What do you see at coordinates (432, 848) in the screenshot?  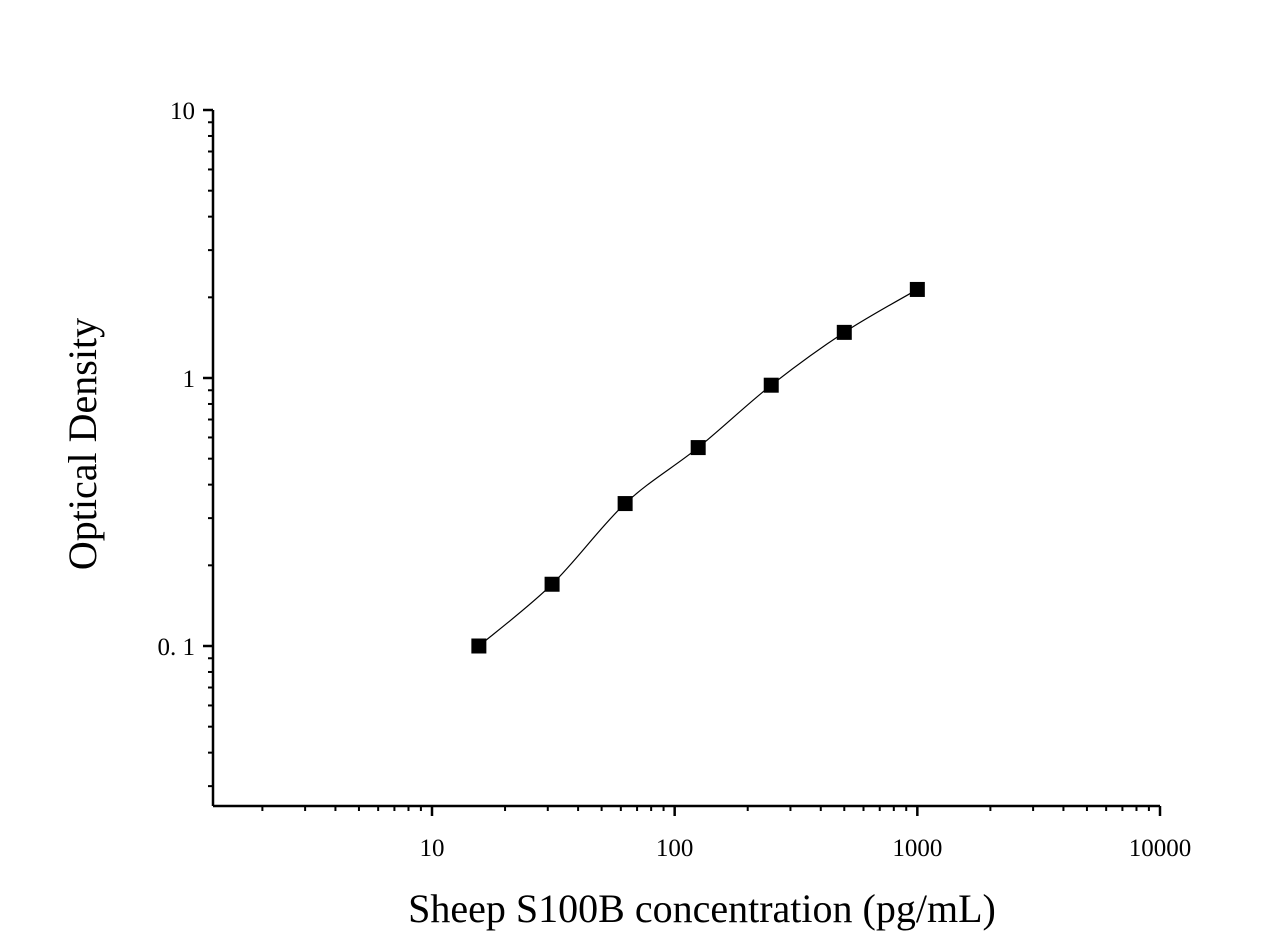 I see `x-tick-label: 10` at bounding box center [432, 848].